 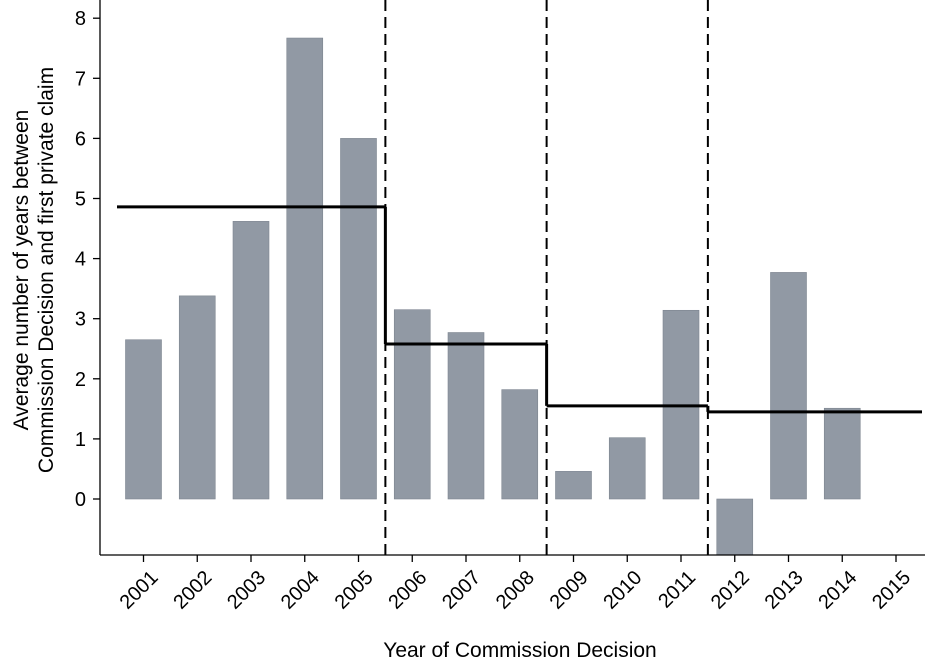 I want to click on y-tick-labels: 0 1 2 3 4 5 6 7 8, so click(x=80, y=259).